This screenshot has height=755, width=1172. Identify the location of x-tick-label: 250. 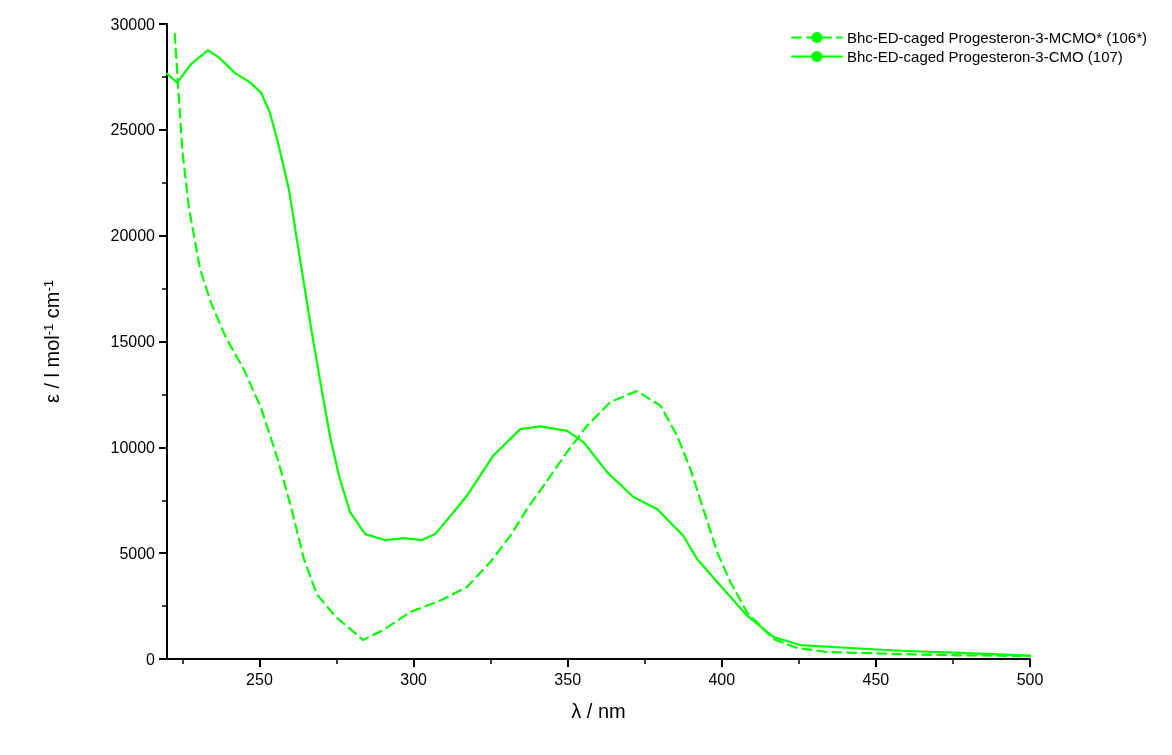
(259, 679).